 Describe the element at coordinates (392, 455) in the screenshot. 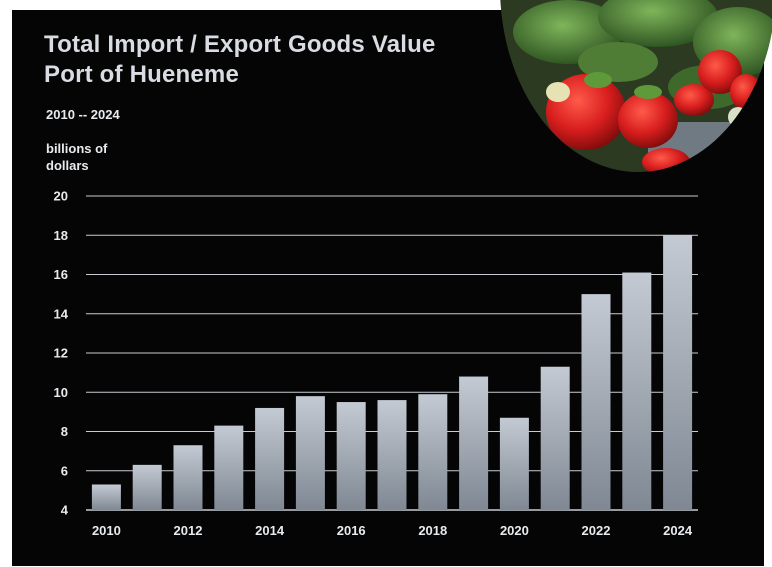

I see `bar-2017` at that location.